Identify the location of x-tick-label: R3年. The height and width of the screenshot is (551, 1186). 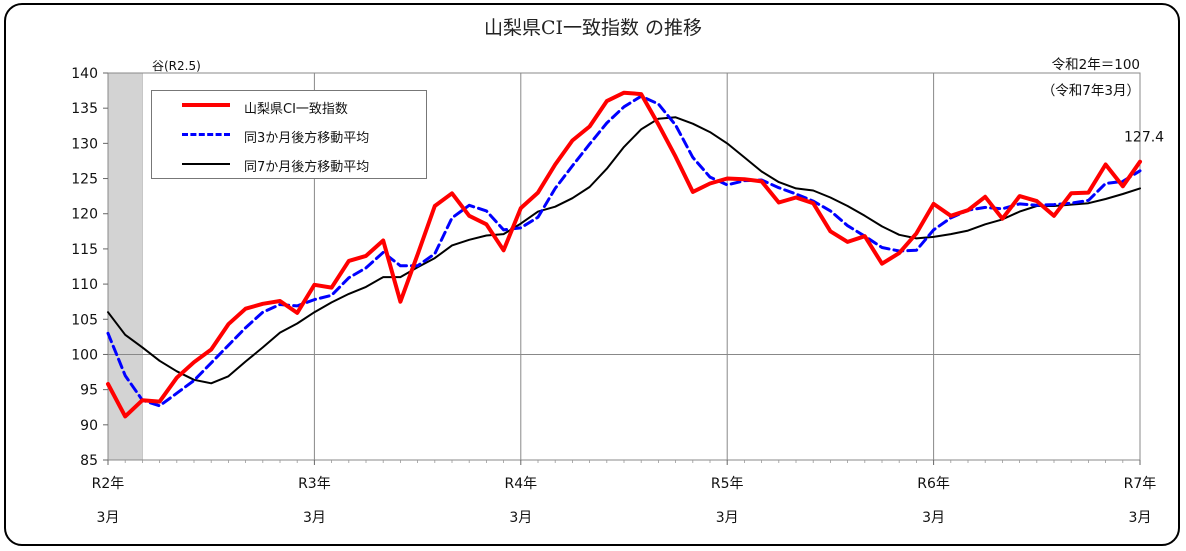
(314, 484).